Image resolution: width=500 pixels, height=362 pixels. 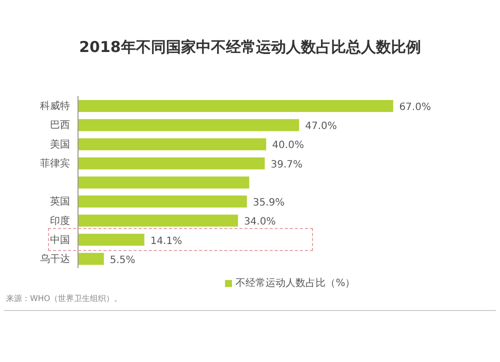 I want to click on data-label: 5.5%, so click(x=123, y=260).